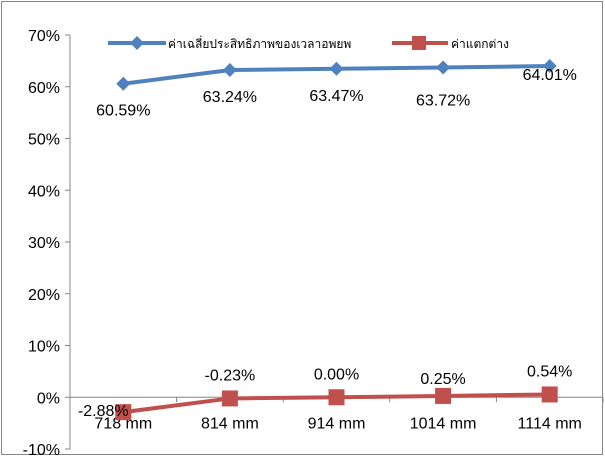 The image size is (605, 457). What do you see at coordinates (443, 423) in the screenshot?
I see `x-tick-label: 1014 mm` at bounding box center [443, 423].